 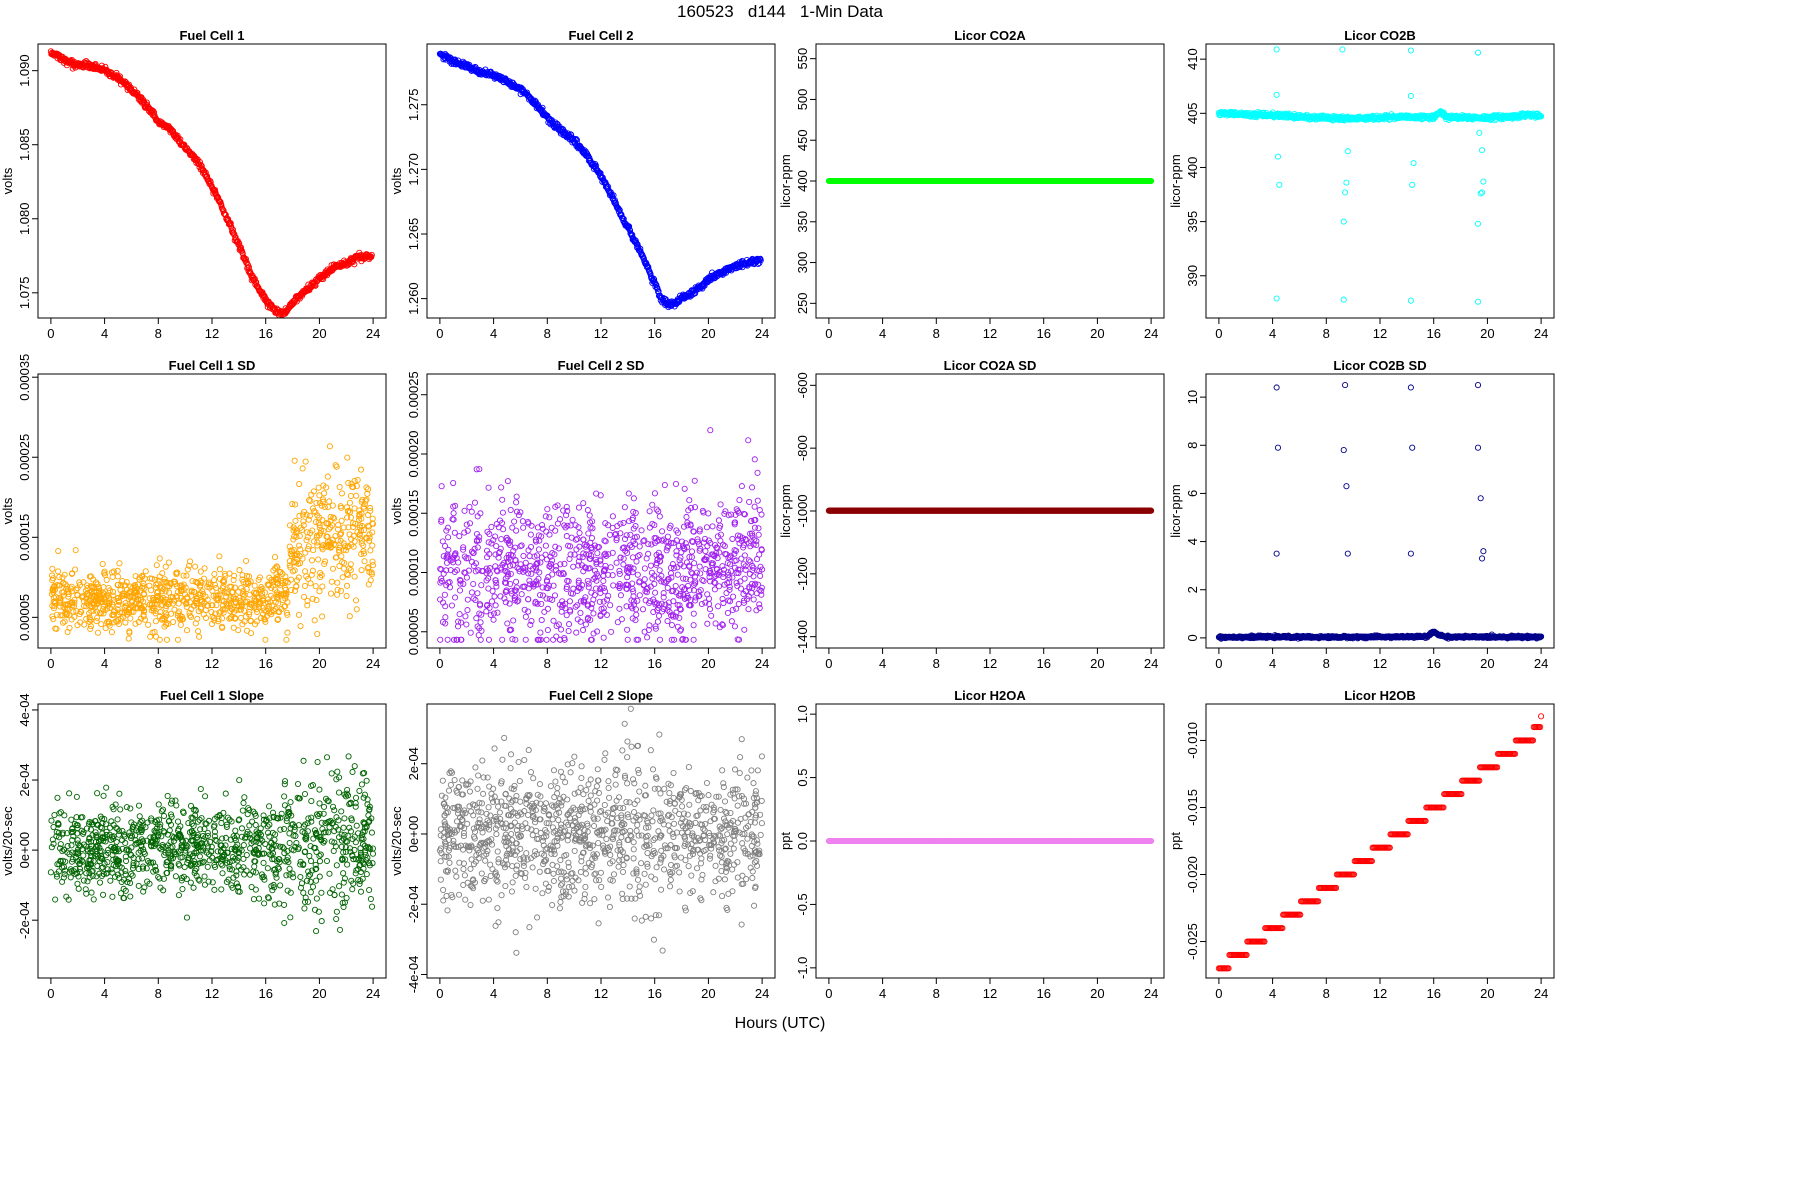 I want to click on x-tick-label: 24, so click(x=373, y=663).